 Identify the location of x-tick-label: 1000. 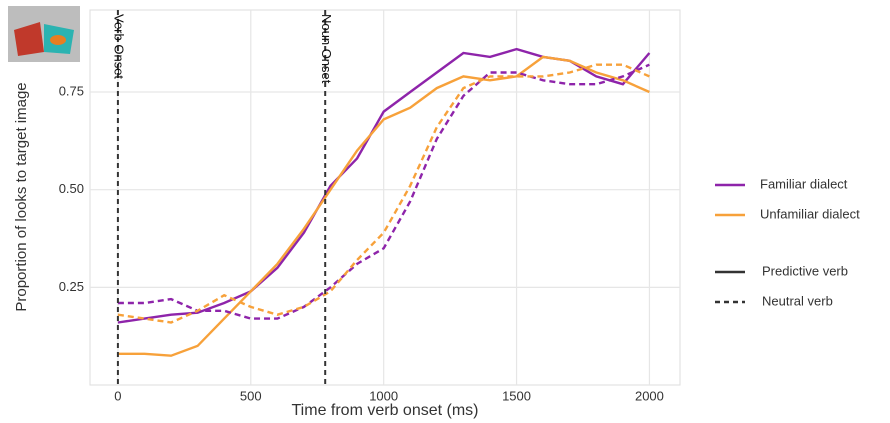
(383, 395).